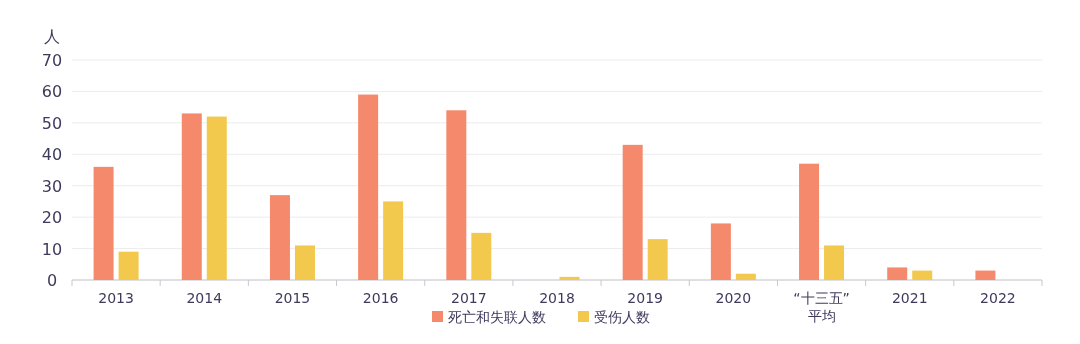 The height and width of the screenshot is (344, 1080). Describe the element at coordinates (52, 218) in the screenshot. I see `y-tick-label: 20` at that location.